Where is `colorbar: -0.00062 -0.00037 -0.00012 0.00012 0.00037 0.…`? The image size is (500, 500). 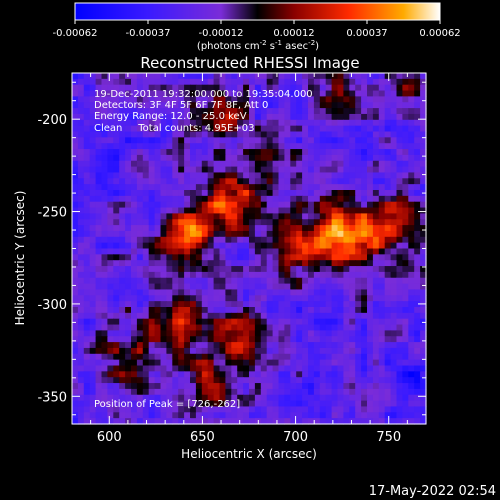 colorbar: -0.00062 -0.00037 -0.00012 0.00012 0.00037 0.… is located at coordinates (257, 27).